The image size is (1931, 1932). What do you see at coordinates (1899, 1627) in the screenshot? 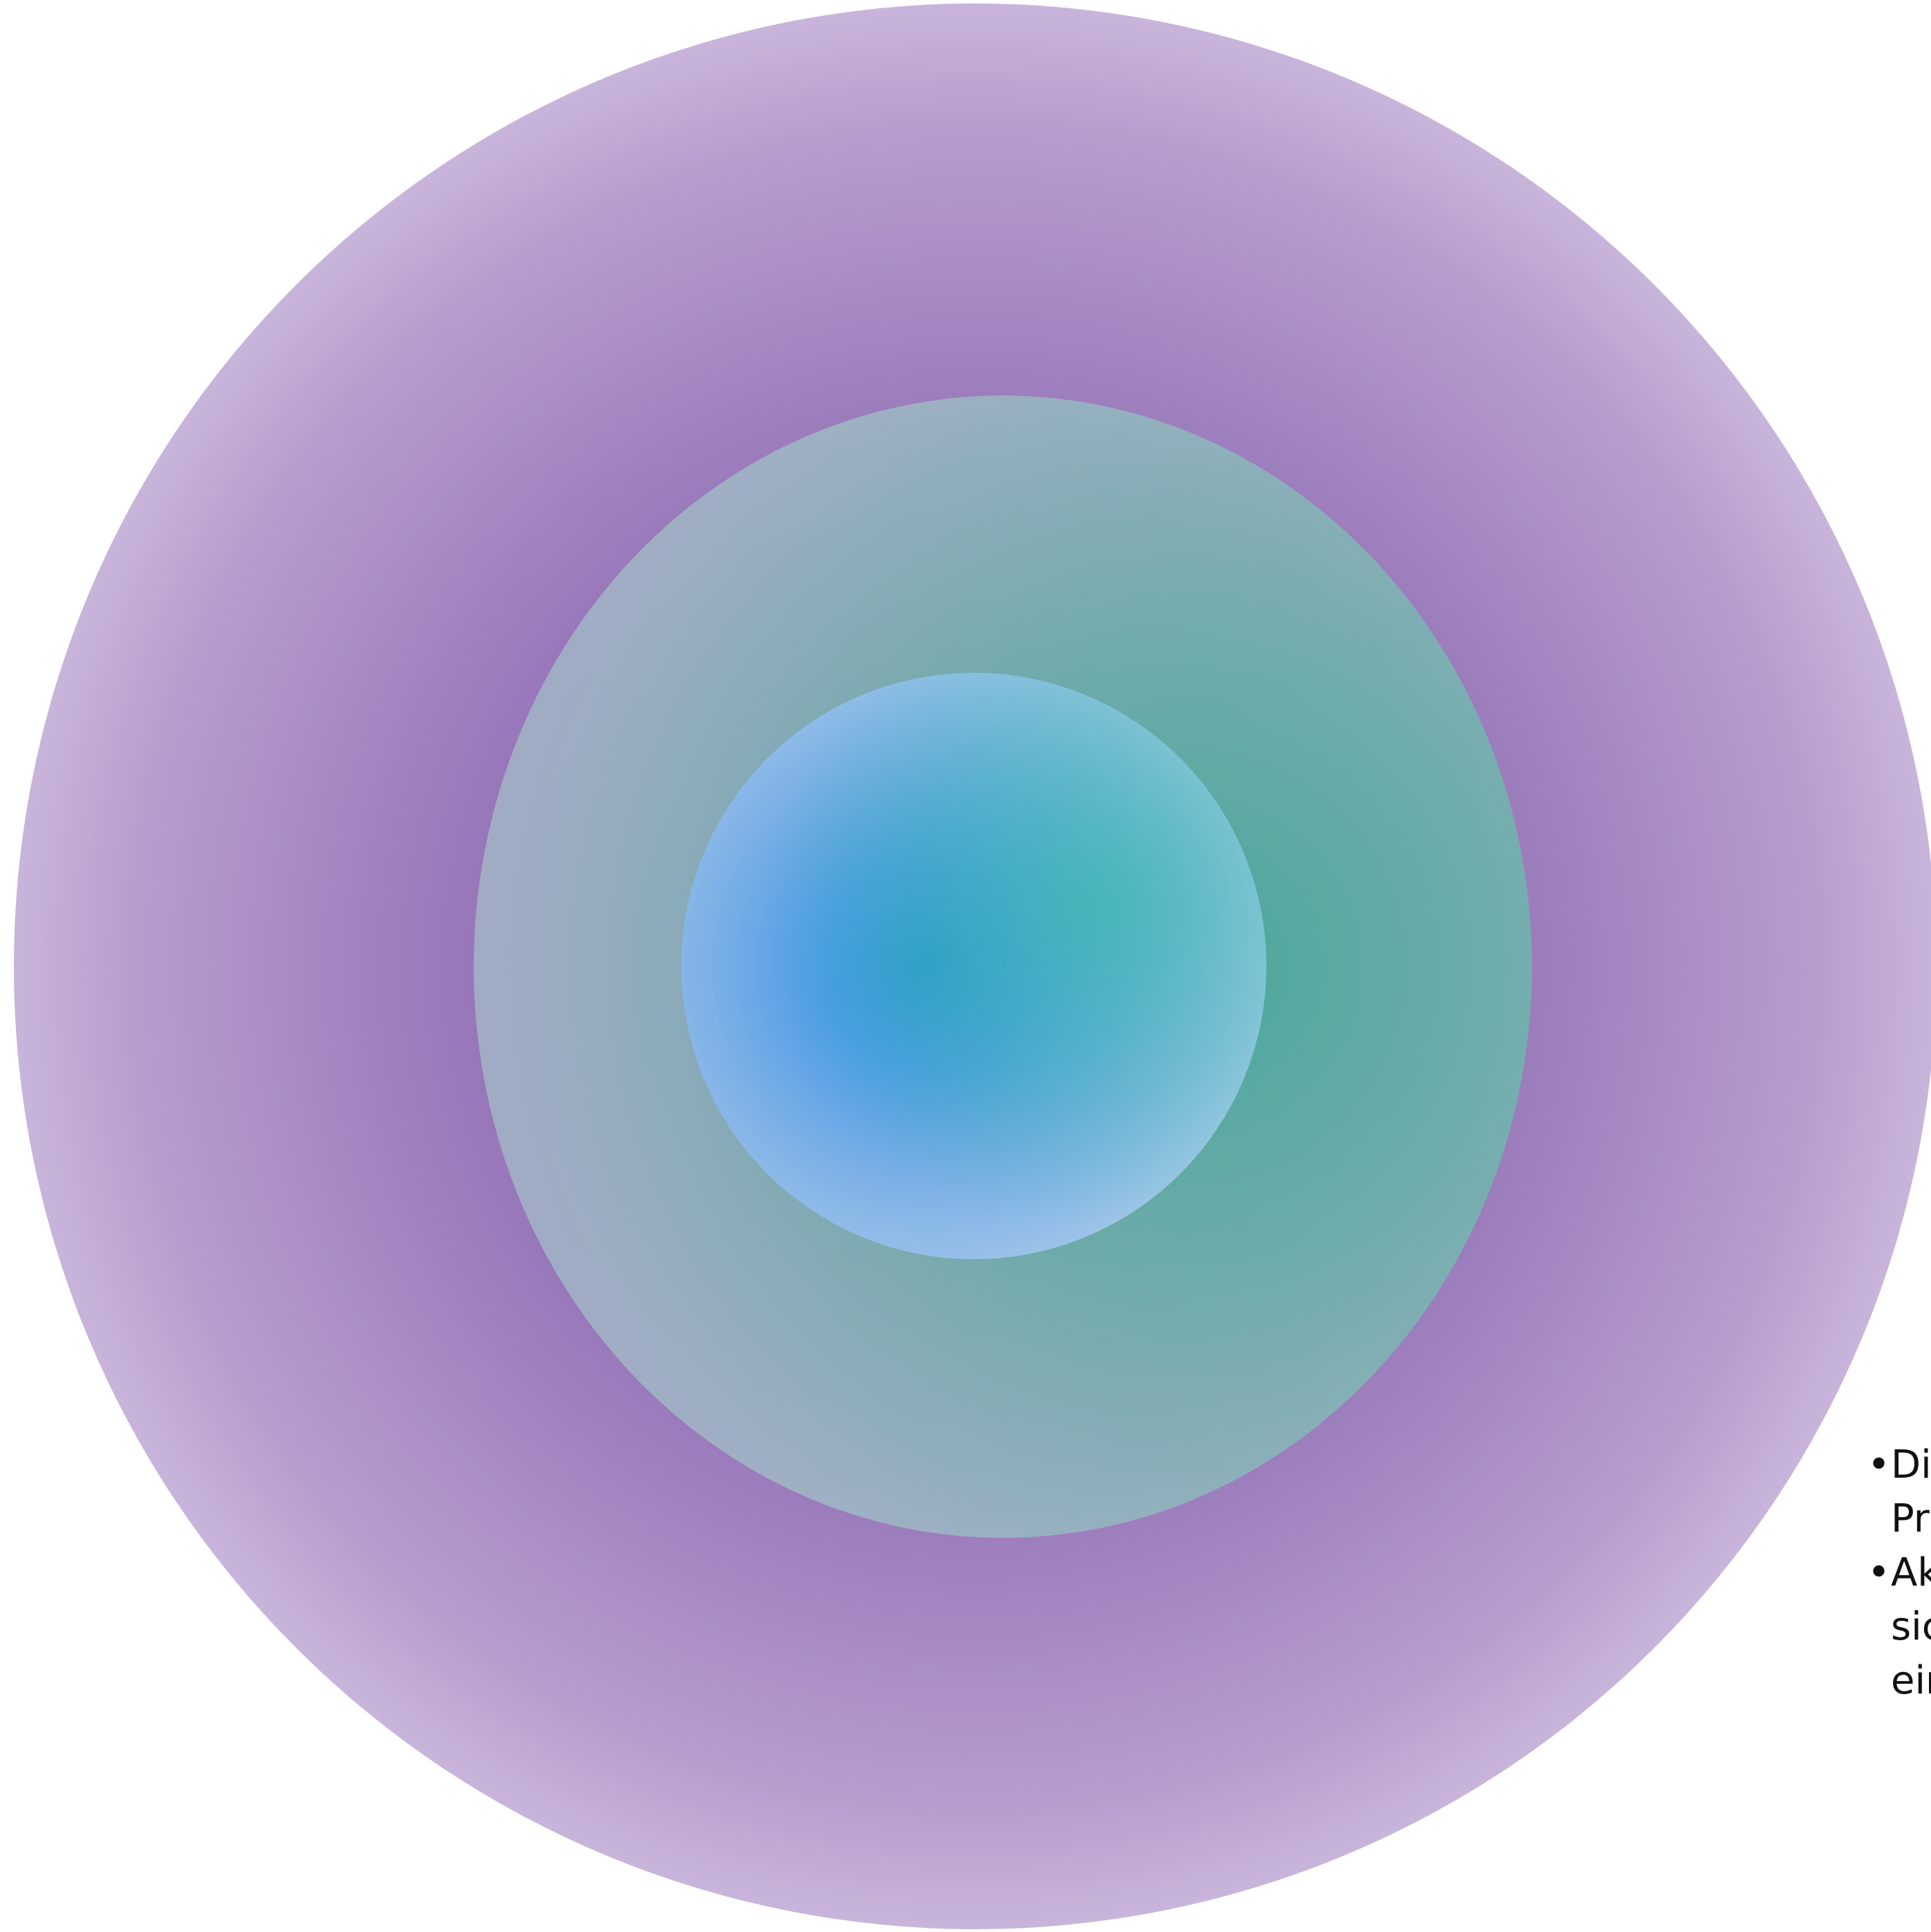
I see `bullet-item-2: Ak sic ein` at bounding box center [1899, 1627].